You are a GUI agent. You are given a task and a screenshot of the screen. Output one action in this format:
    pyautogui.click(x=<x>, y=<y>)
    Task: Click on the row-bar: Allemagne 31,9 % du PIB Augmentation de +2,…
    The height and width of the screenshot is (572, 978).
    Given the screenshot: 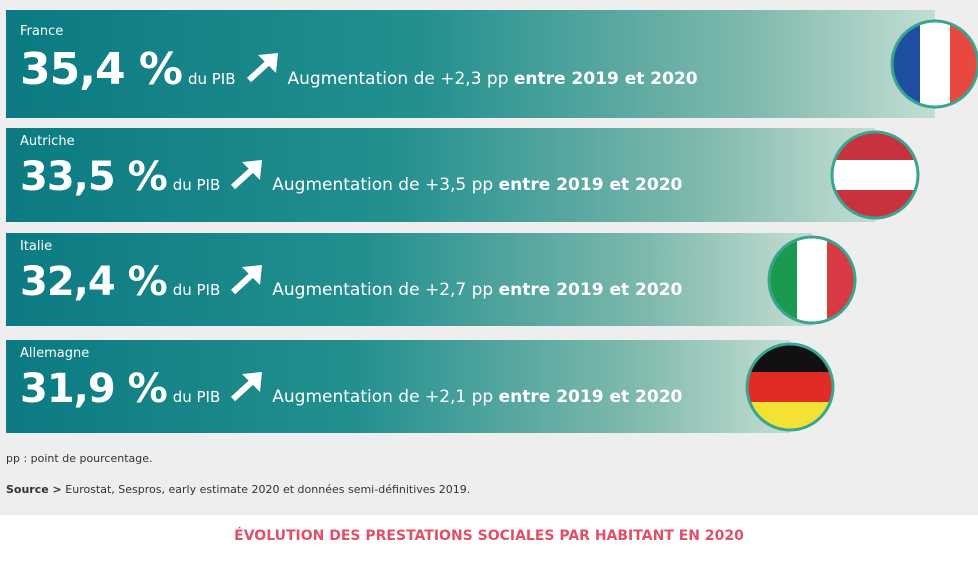 What is the action you would take?
    pyautogui.click(x=398, y=386)
    